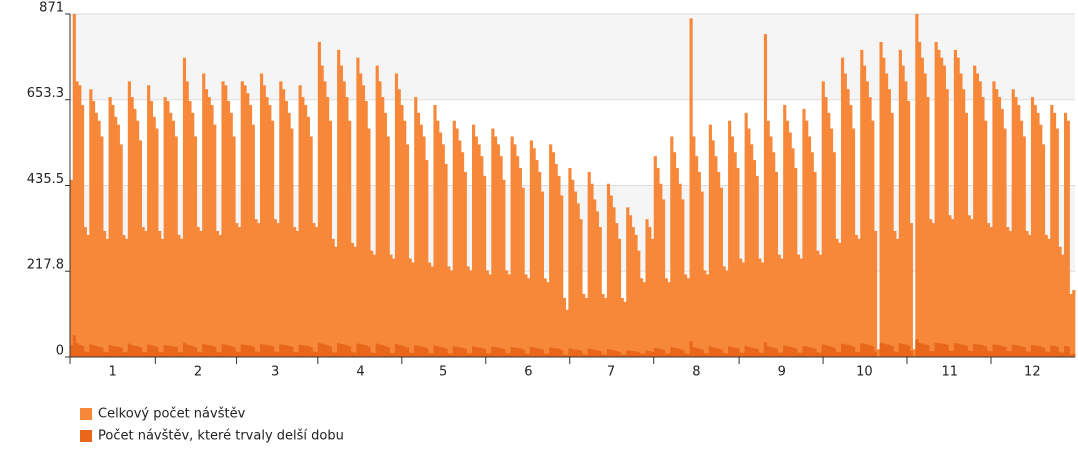 The width and height of the screenshot is (1078, 456). I want to click on legend-swatch, so click(86, 414).